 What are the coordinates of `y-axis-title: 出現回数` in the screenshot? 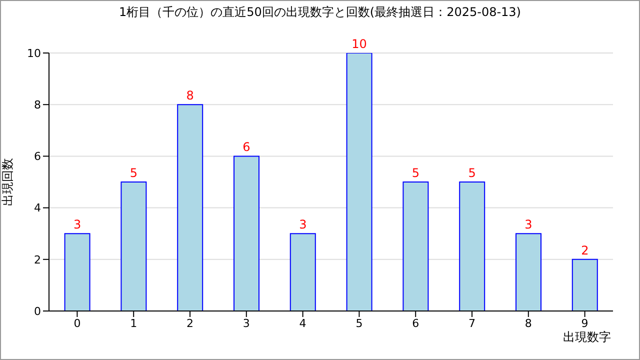 It's located at (7, 182).